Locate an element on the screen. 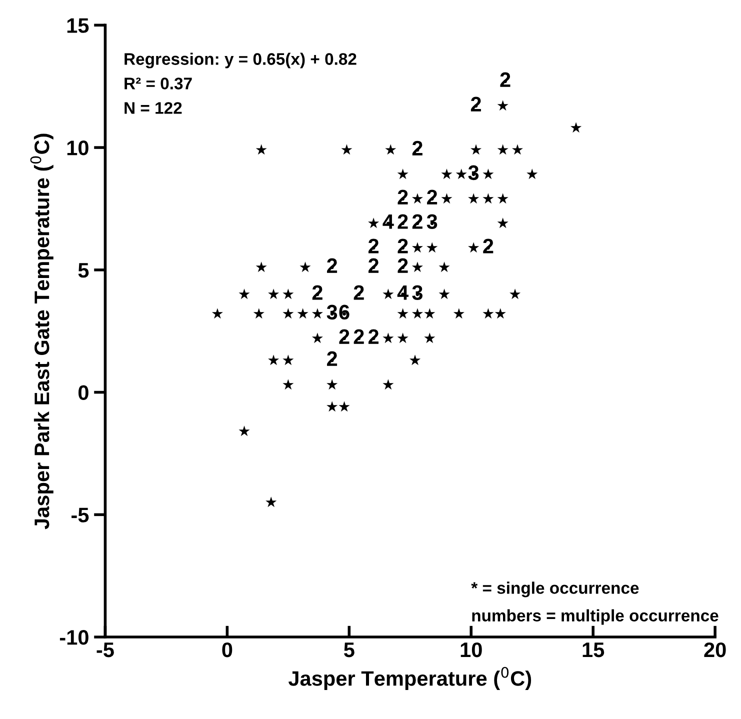 The width and height of the screenshot is (741, 719). y-tick-label: -10 is located at coordinates (74, 637).